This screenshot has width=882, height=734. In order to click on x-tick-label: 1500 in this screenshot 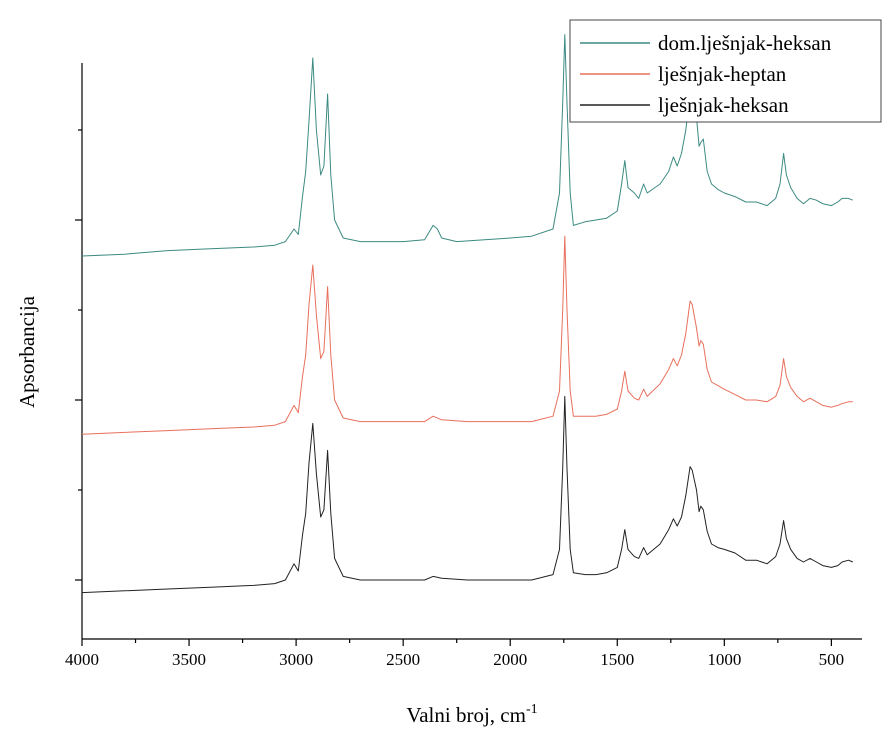, I will do `click(617, 659)`.